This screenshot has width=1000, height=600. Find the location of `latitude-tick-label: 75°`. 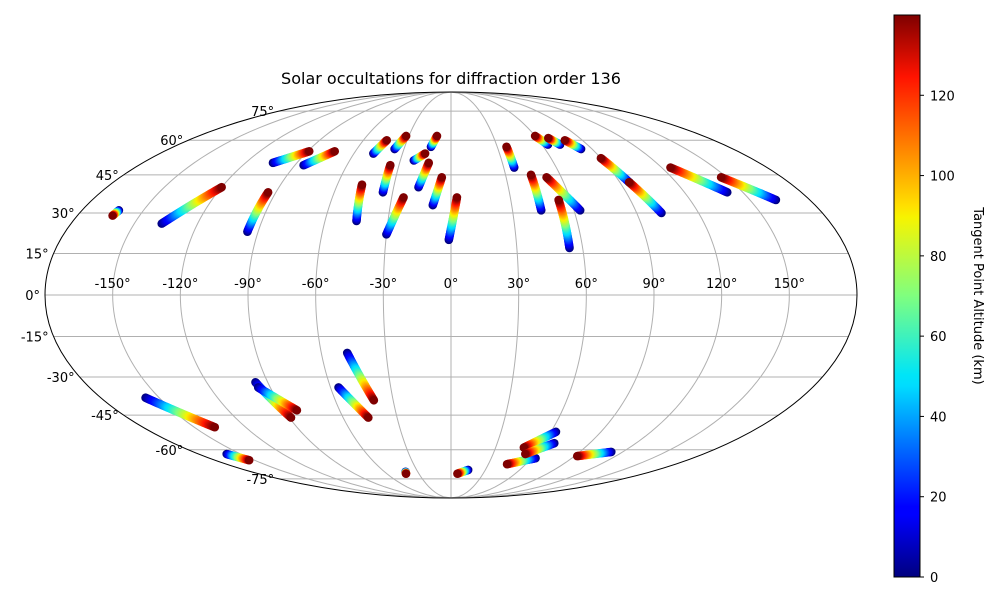

latitude-tick-label: 75° is located at coordinates (262, 112).